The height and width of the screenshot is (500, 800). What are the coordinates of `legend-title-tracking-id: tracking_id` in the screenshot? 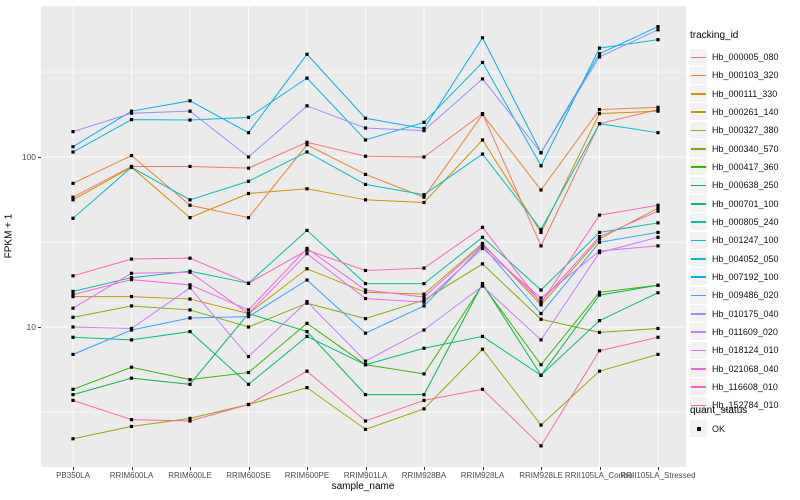 It's located at (714, 35).